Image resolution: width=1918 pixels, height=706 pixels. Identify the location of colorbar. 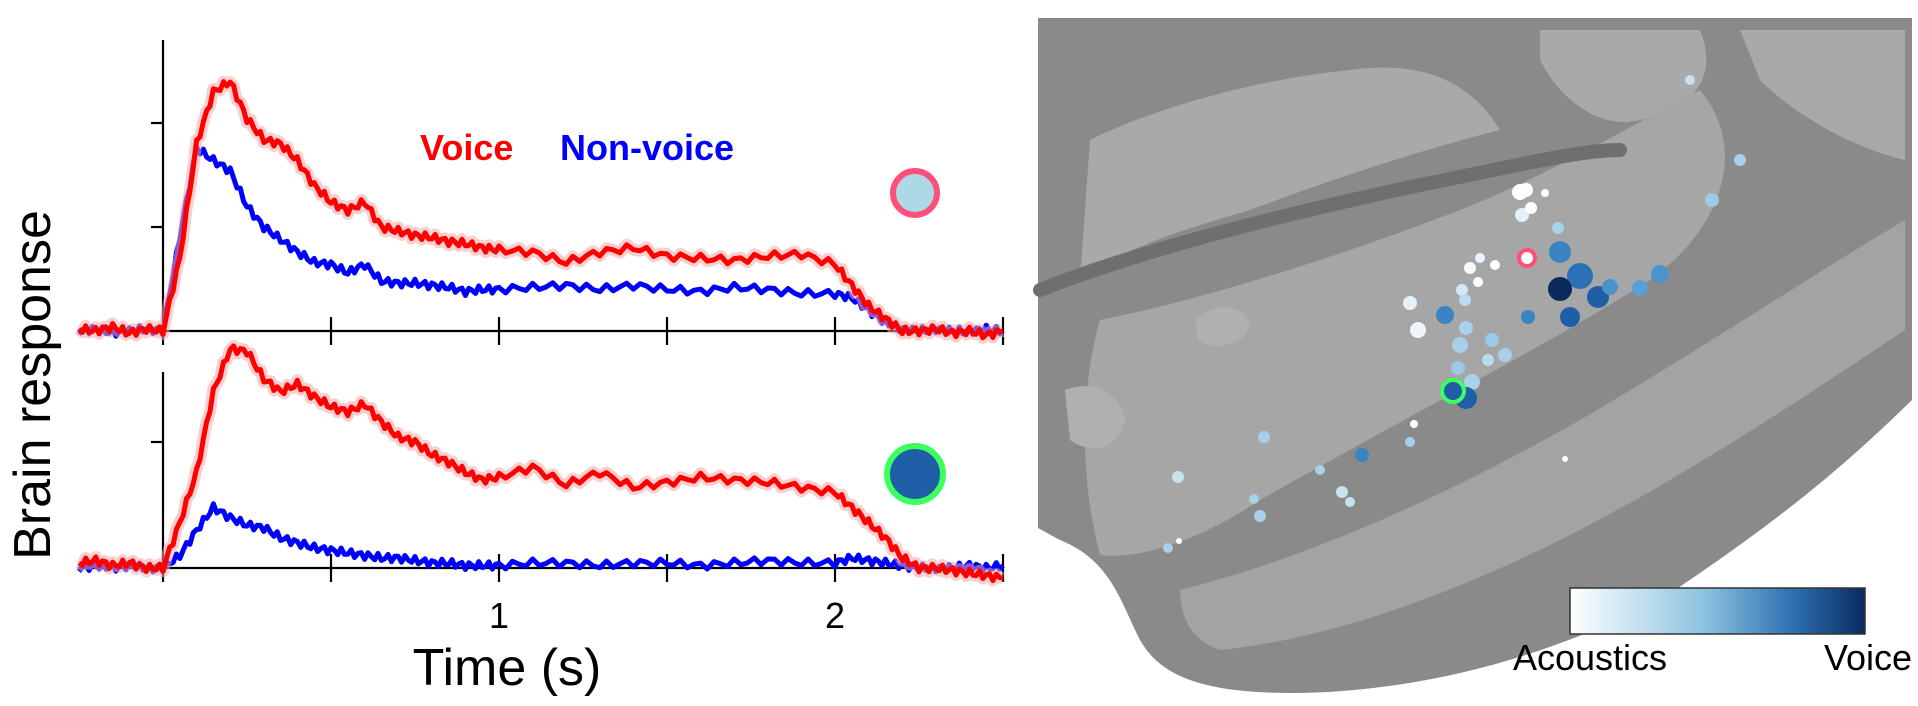
(1717, 611).